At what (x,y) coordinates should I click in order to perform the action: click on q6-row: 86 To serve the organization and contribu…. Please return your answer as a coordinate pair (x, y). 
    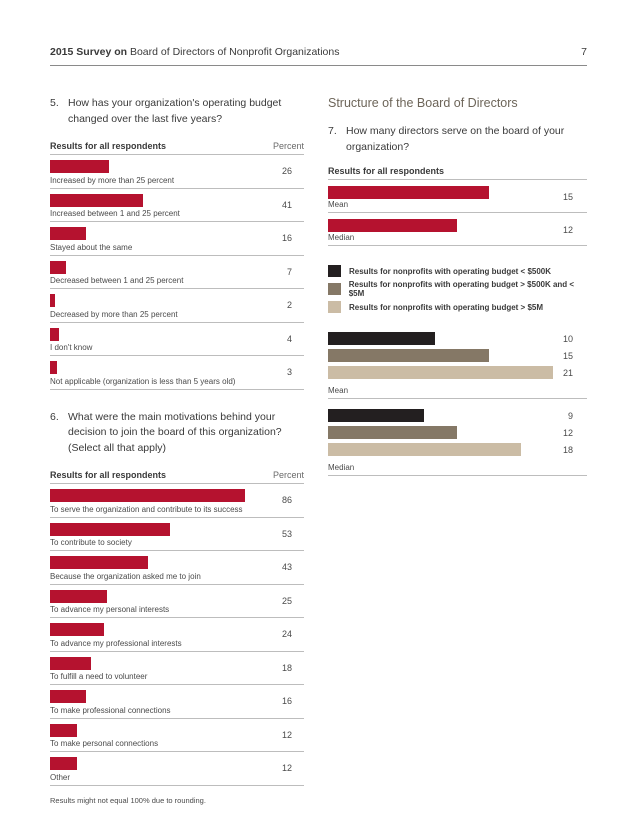
    Looking at the image, I should click on (177, 501).